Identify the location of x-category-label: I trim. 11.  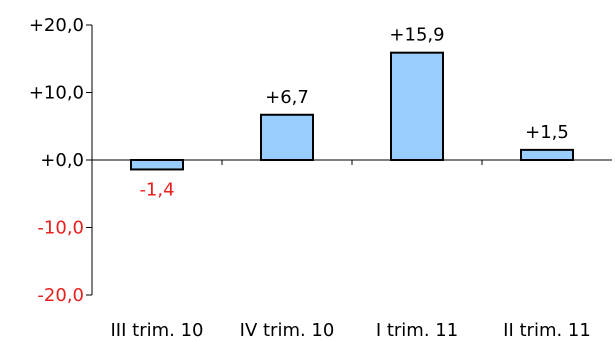
(417, 330).